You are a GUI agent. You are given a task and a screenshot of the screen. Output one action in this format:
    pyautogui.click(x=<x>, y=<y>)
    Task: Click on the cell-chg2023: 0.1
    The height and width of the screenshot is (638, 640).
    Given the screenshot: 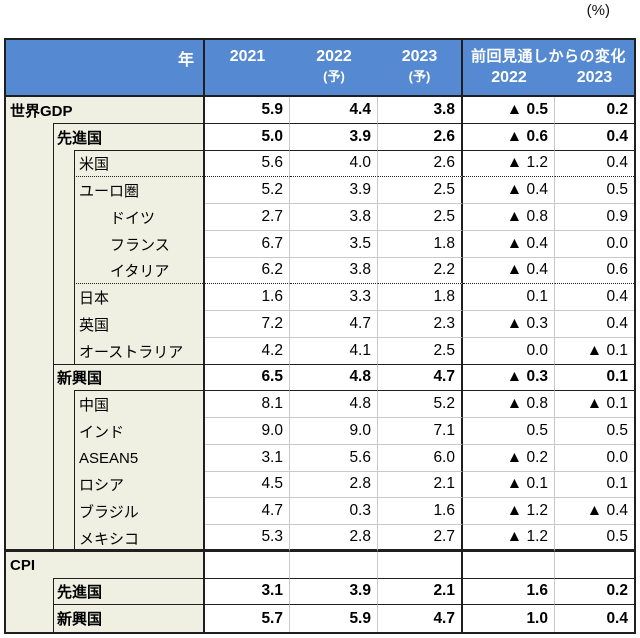 What is the action you would take?
    pyautogui.click(x=594, y=485)
    